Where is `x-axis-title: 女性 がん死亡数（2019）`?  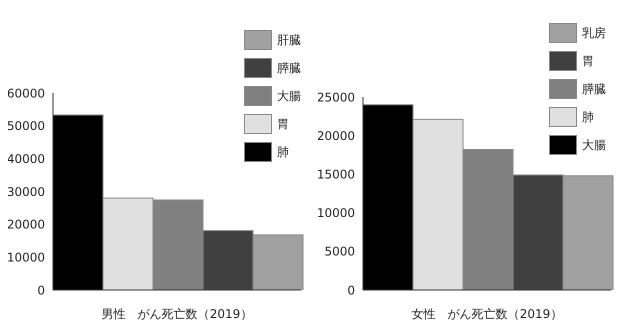
x-axis-title: 女性 がん死亡数（2019） is located at coordinates (487, 314).